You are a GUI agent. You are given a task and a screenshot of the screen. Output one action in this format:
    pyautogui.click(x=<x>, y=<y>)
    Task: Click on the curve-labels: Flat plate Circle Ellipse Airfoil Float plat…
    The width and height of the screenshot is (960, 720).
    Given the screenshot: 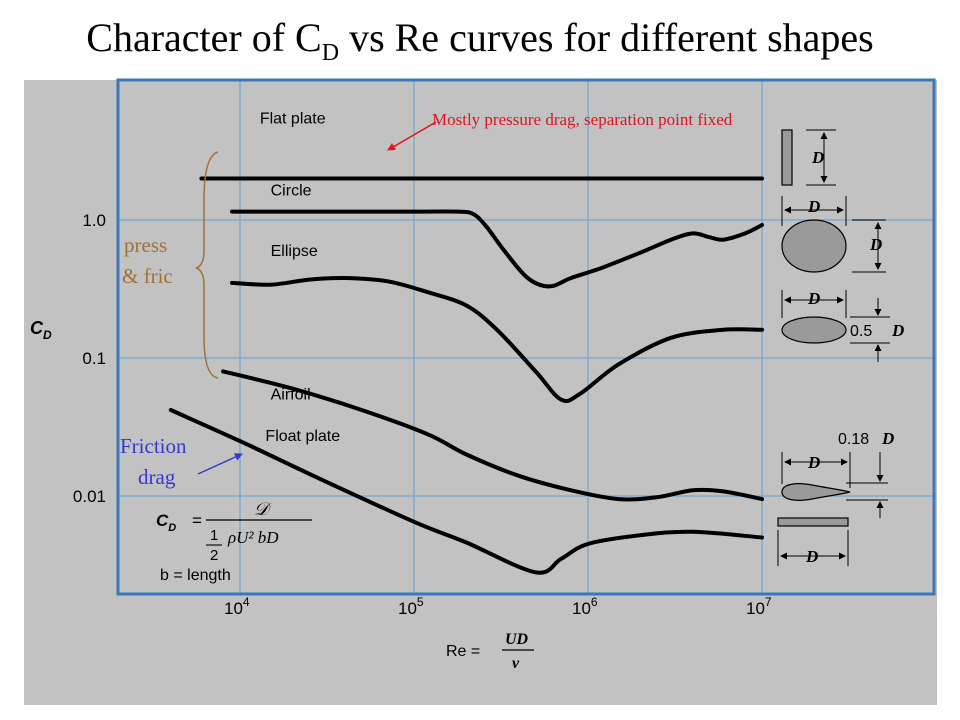 What is the action you would take?
    pyautogui.click(x=300, y=278)
    